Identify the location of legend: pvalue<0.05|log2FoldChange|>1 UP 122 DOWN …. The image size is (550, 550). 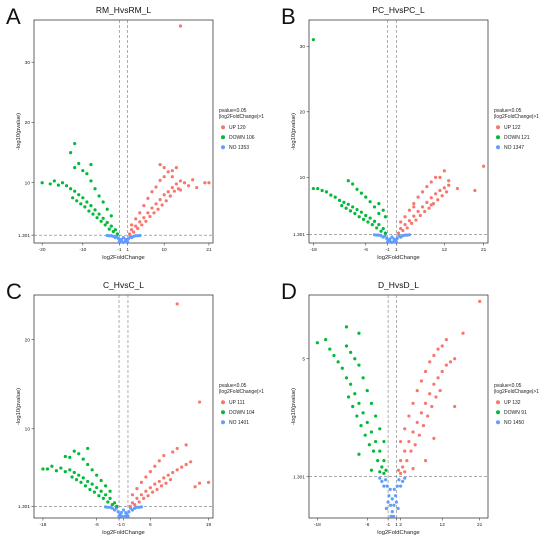
(516, 129).